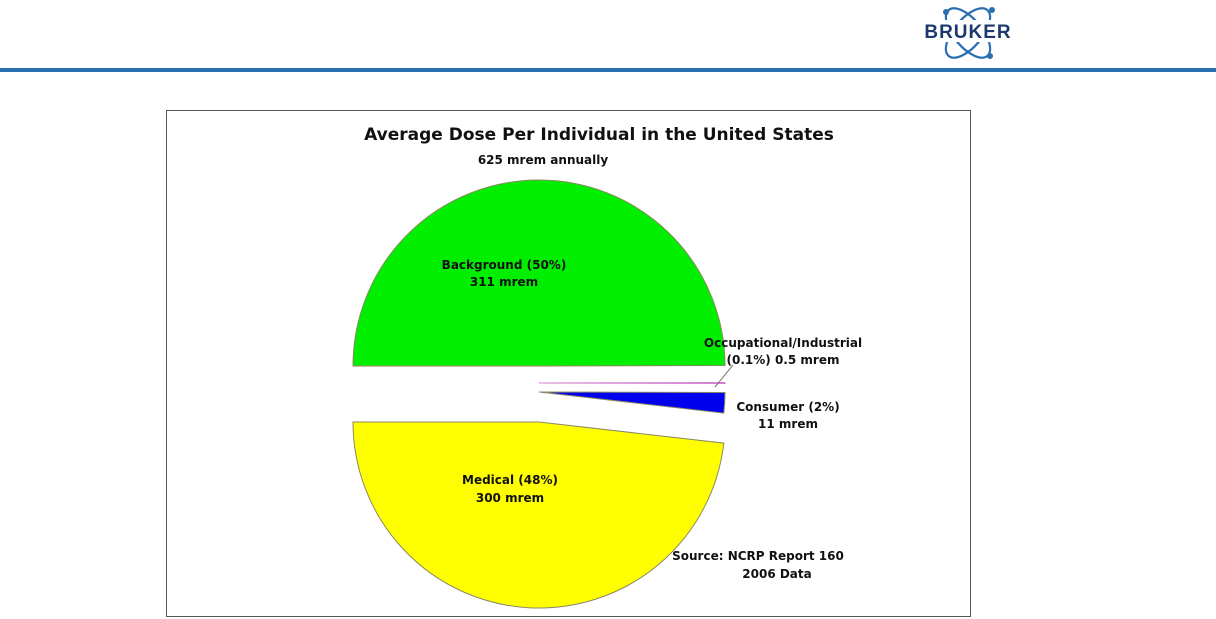 The image size is (1216, 619). What do you see at coordinates (783, 343) in the screenshot?
I see `occupational-label: Occupational/Industrial` at bounding box center [783, 343].